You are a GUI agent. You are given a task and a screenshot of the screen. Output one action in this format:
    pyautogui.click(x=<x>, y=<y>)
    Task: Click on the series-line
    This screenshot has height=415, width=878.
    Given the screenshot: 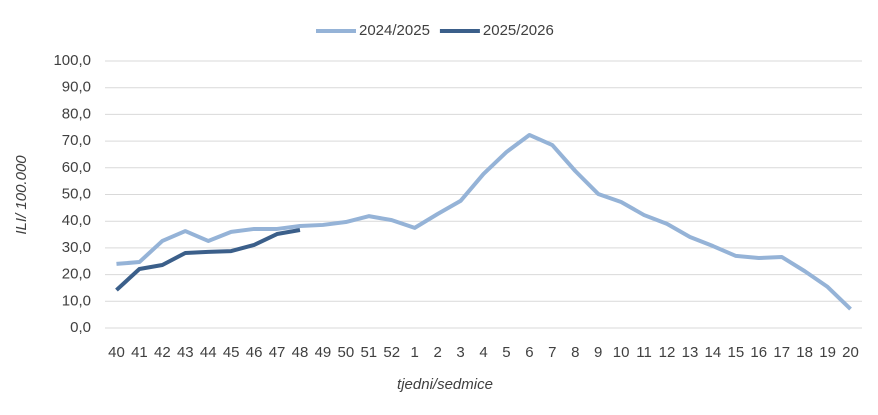 What is the action you would take?
    pyautogui.click(x=208, y=260)
    